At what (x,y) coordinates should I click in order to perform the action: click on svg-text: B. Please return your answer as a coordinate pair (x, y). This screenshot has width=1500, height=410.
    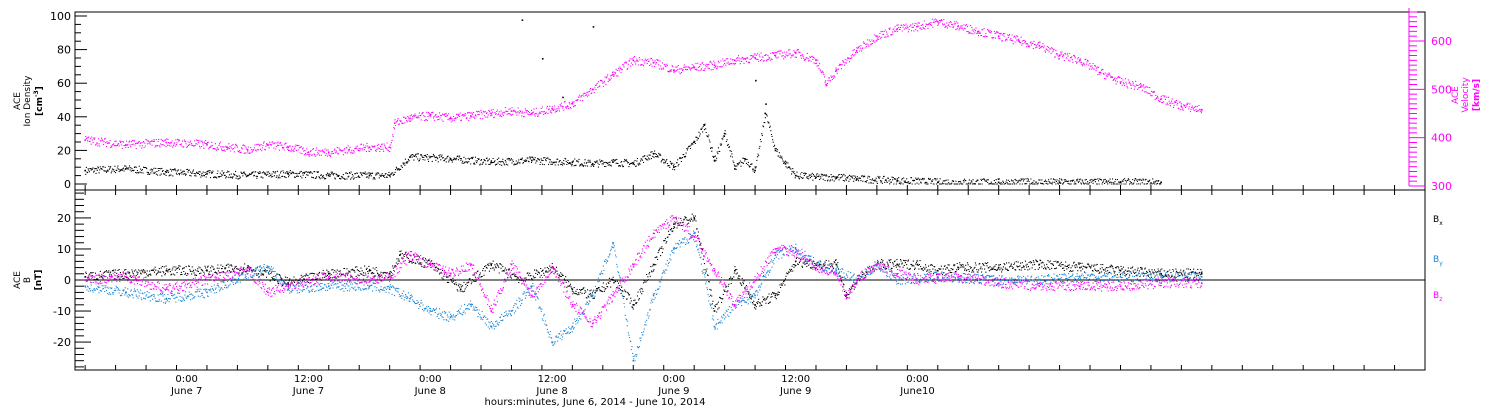
    Looking at the image, I should click on (28, 280).